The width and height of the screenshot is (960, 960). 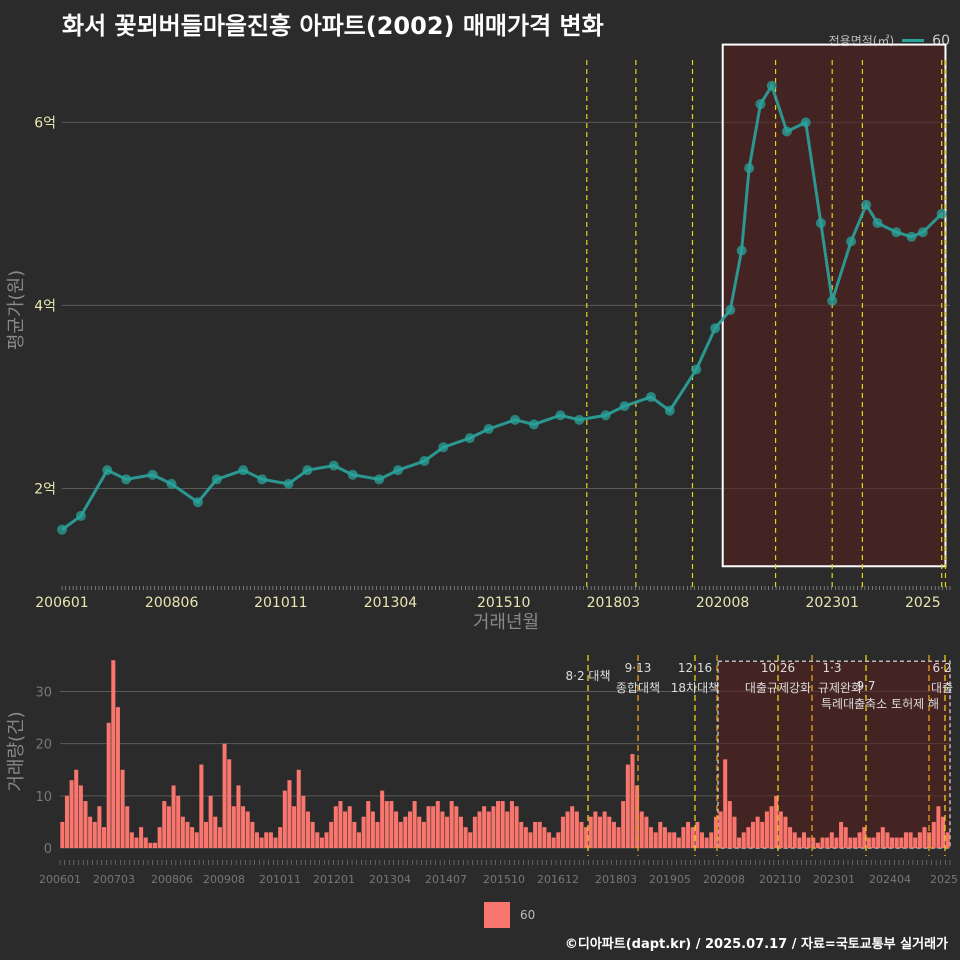 What do you see at coordinates (880, 704) in the screenshot?
I see `policy-annotation: 특례대출축소 토허제 해` at bounding box center [880, 704].